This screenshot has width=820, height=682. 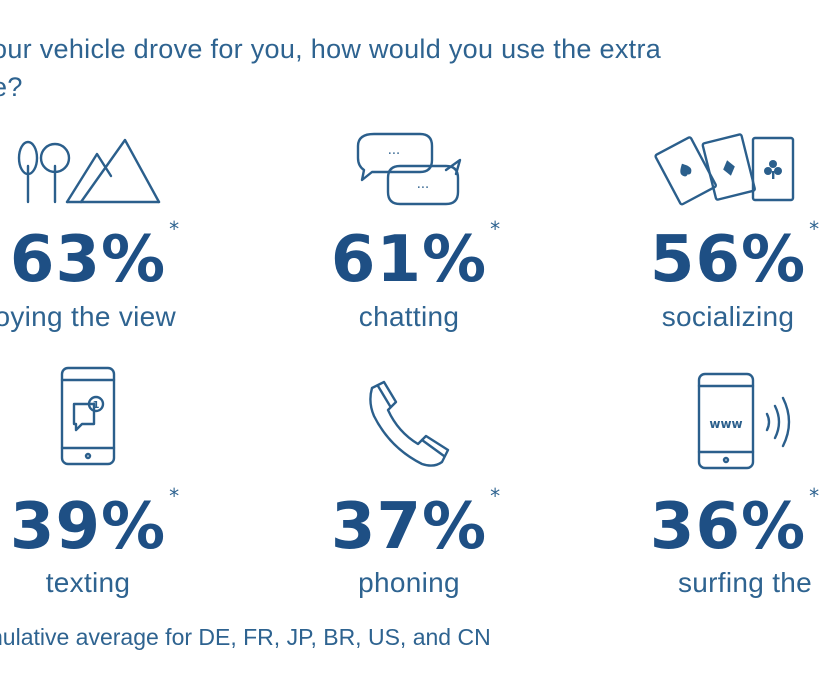 I want to click on stat-percent: 63% *, so click(x=95, y=257).